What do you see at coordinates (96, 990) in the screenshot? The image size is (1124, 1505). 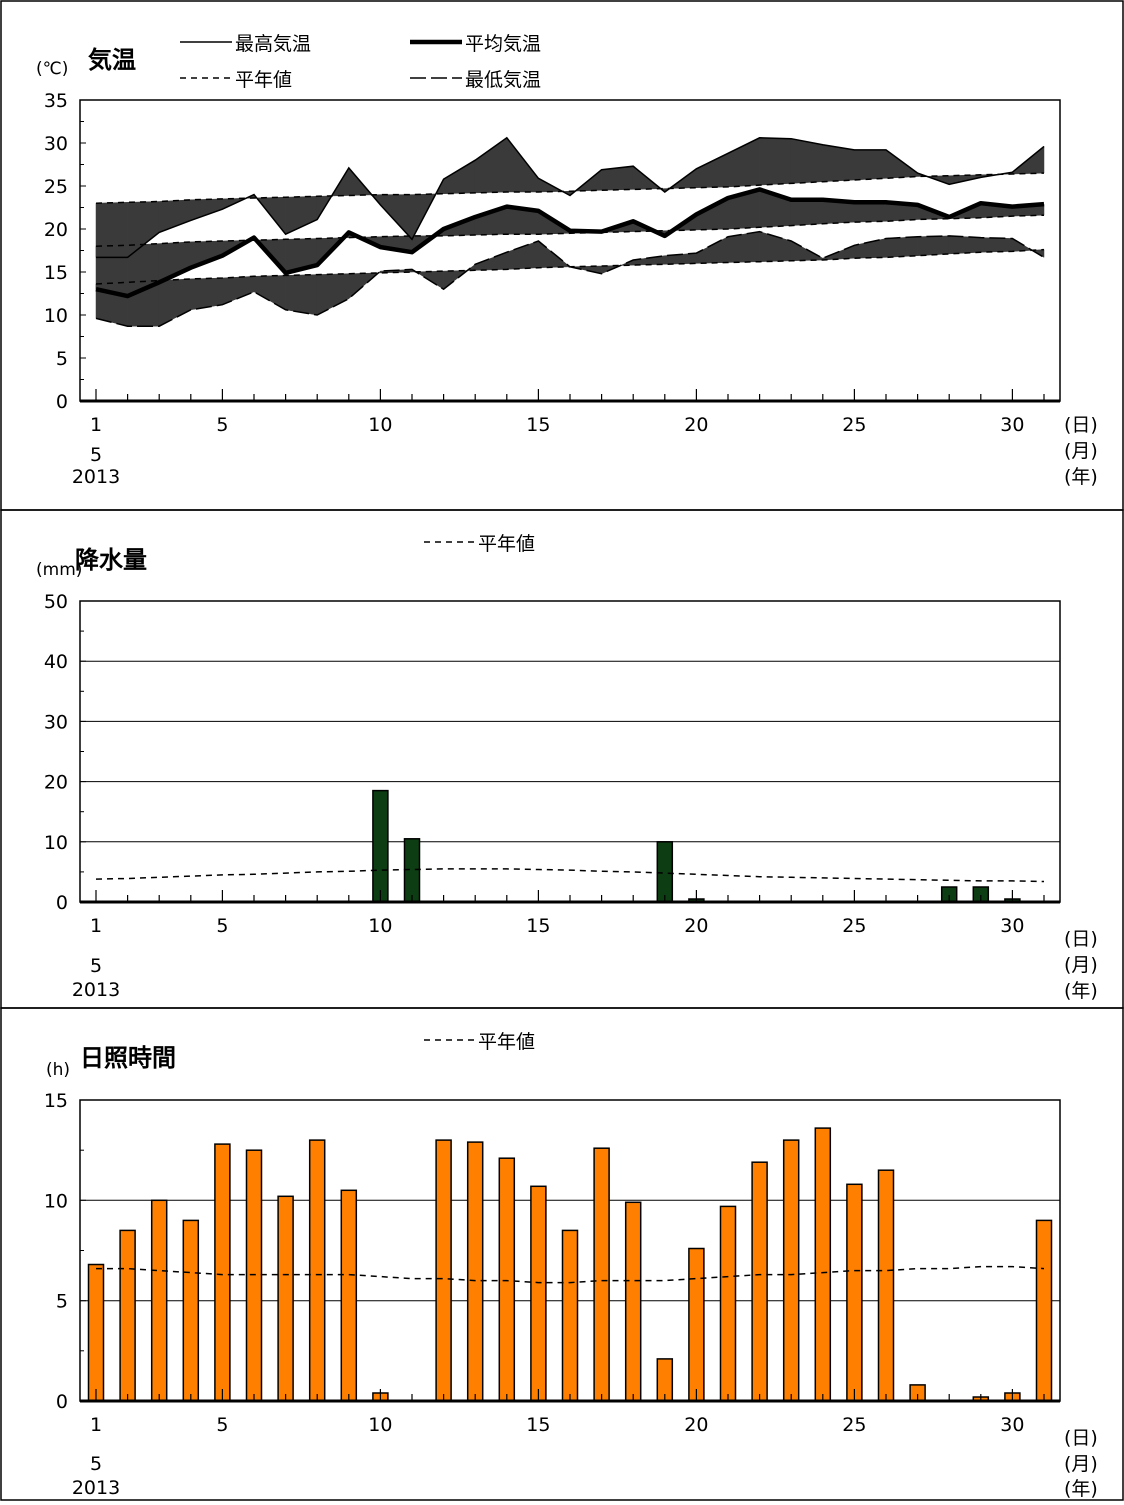 I see `precip-year-label: 2013` at bounding box center [96, 990].